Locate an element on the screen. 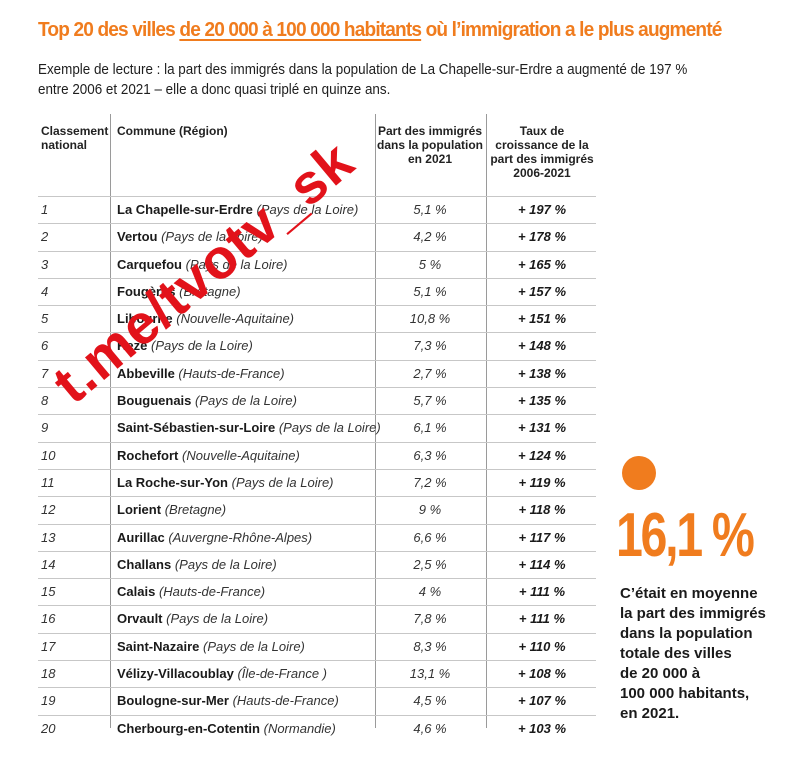  commune-cell: Aurillac (Auvergne-Rhône-Alpes) is located at coordinates (214, 538).